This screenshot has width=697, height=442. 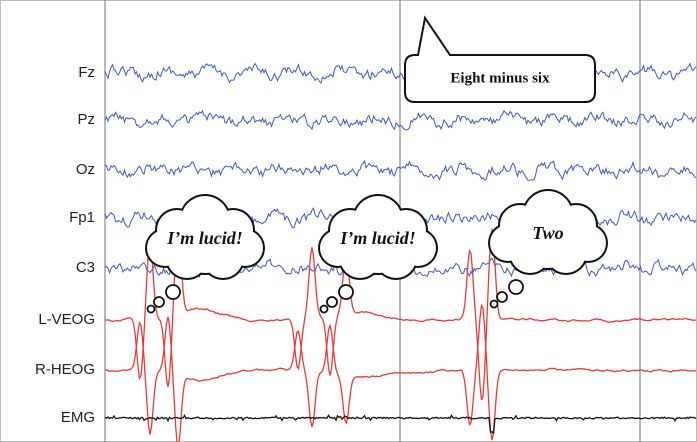 What do you see at coordinates (82, 217) in the screenshot?
I see `channel-label: Fp1` at bounding box center [82, 217].